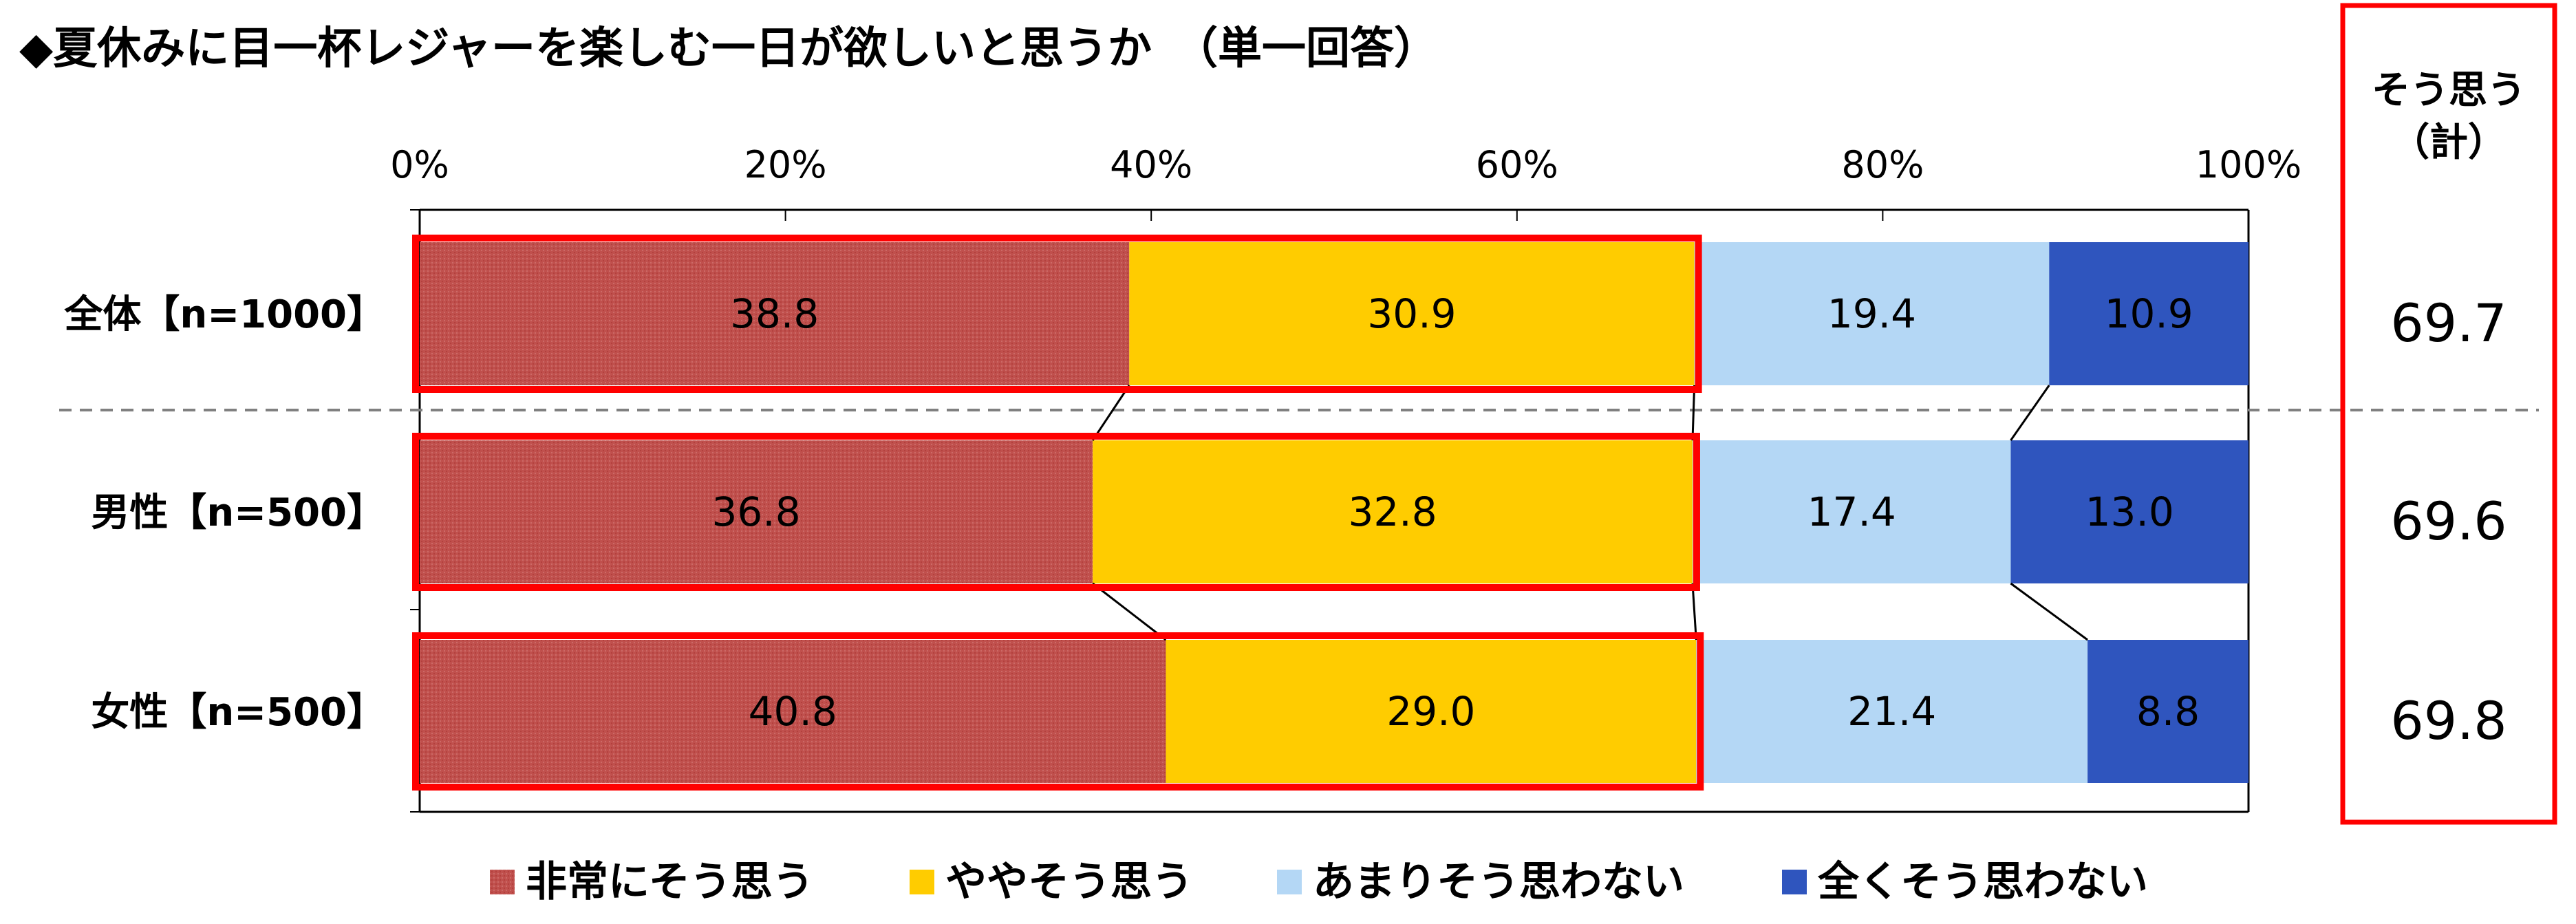 The height and width of the screenshot is (924, 2576). I want to click on data-label: 21.4, so click(1891, 711).